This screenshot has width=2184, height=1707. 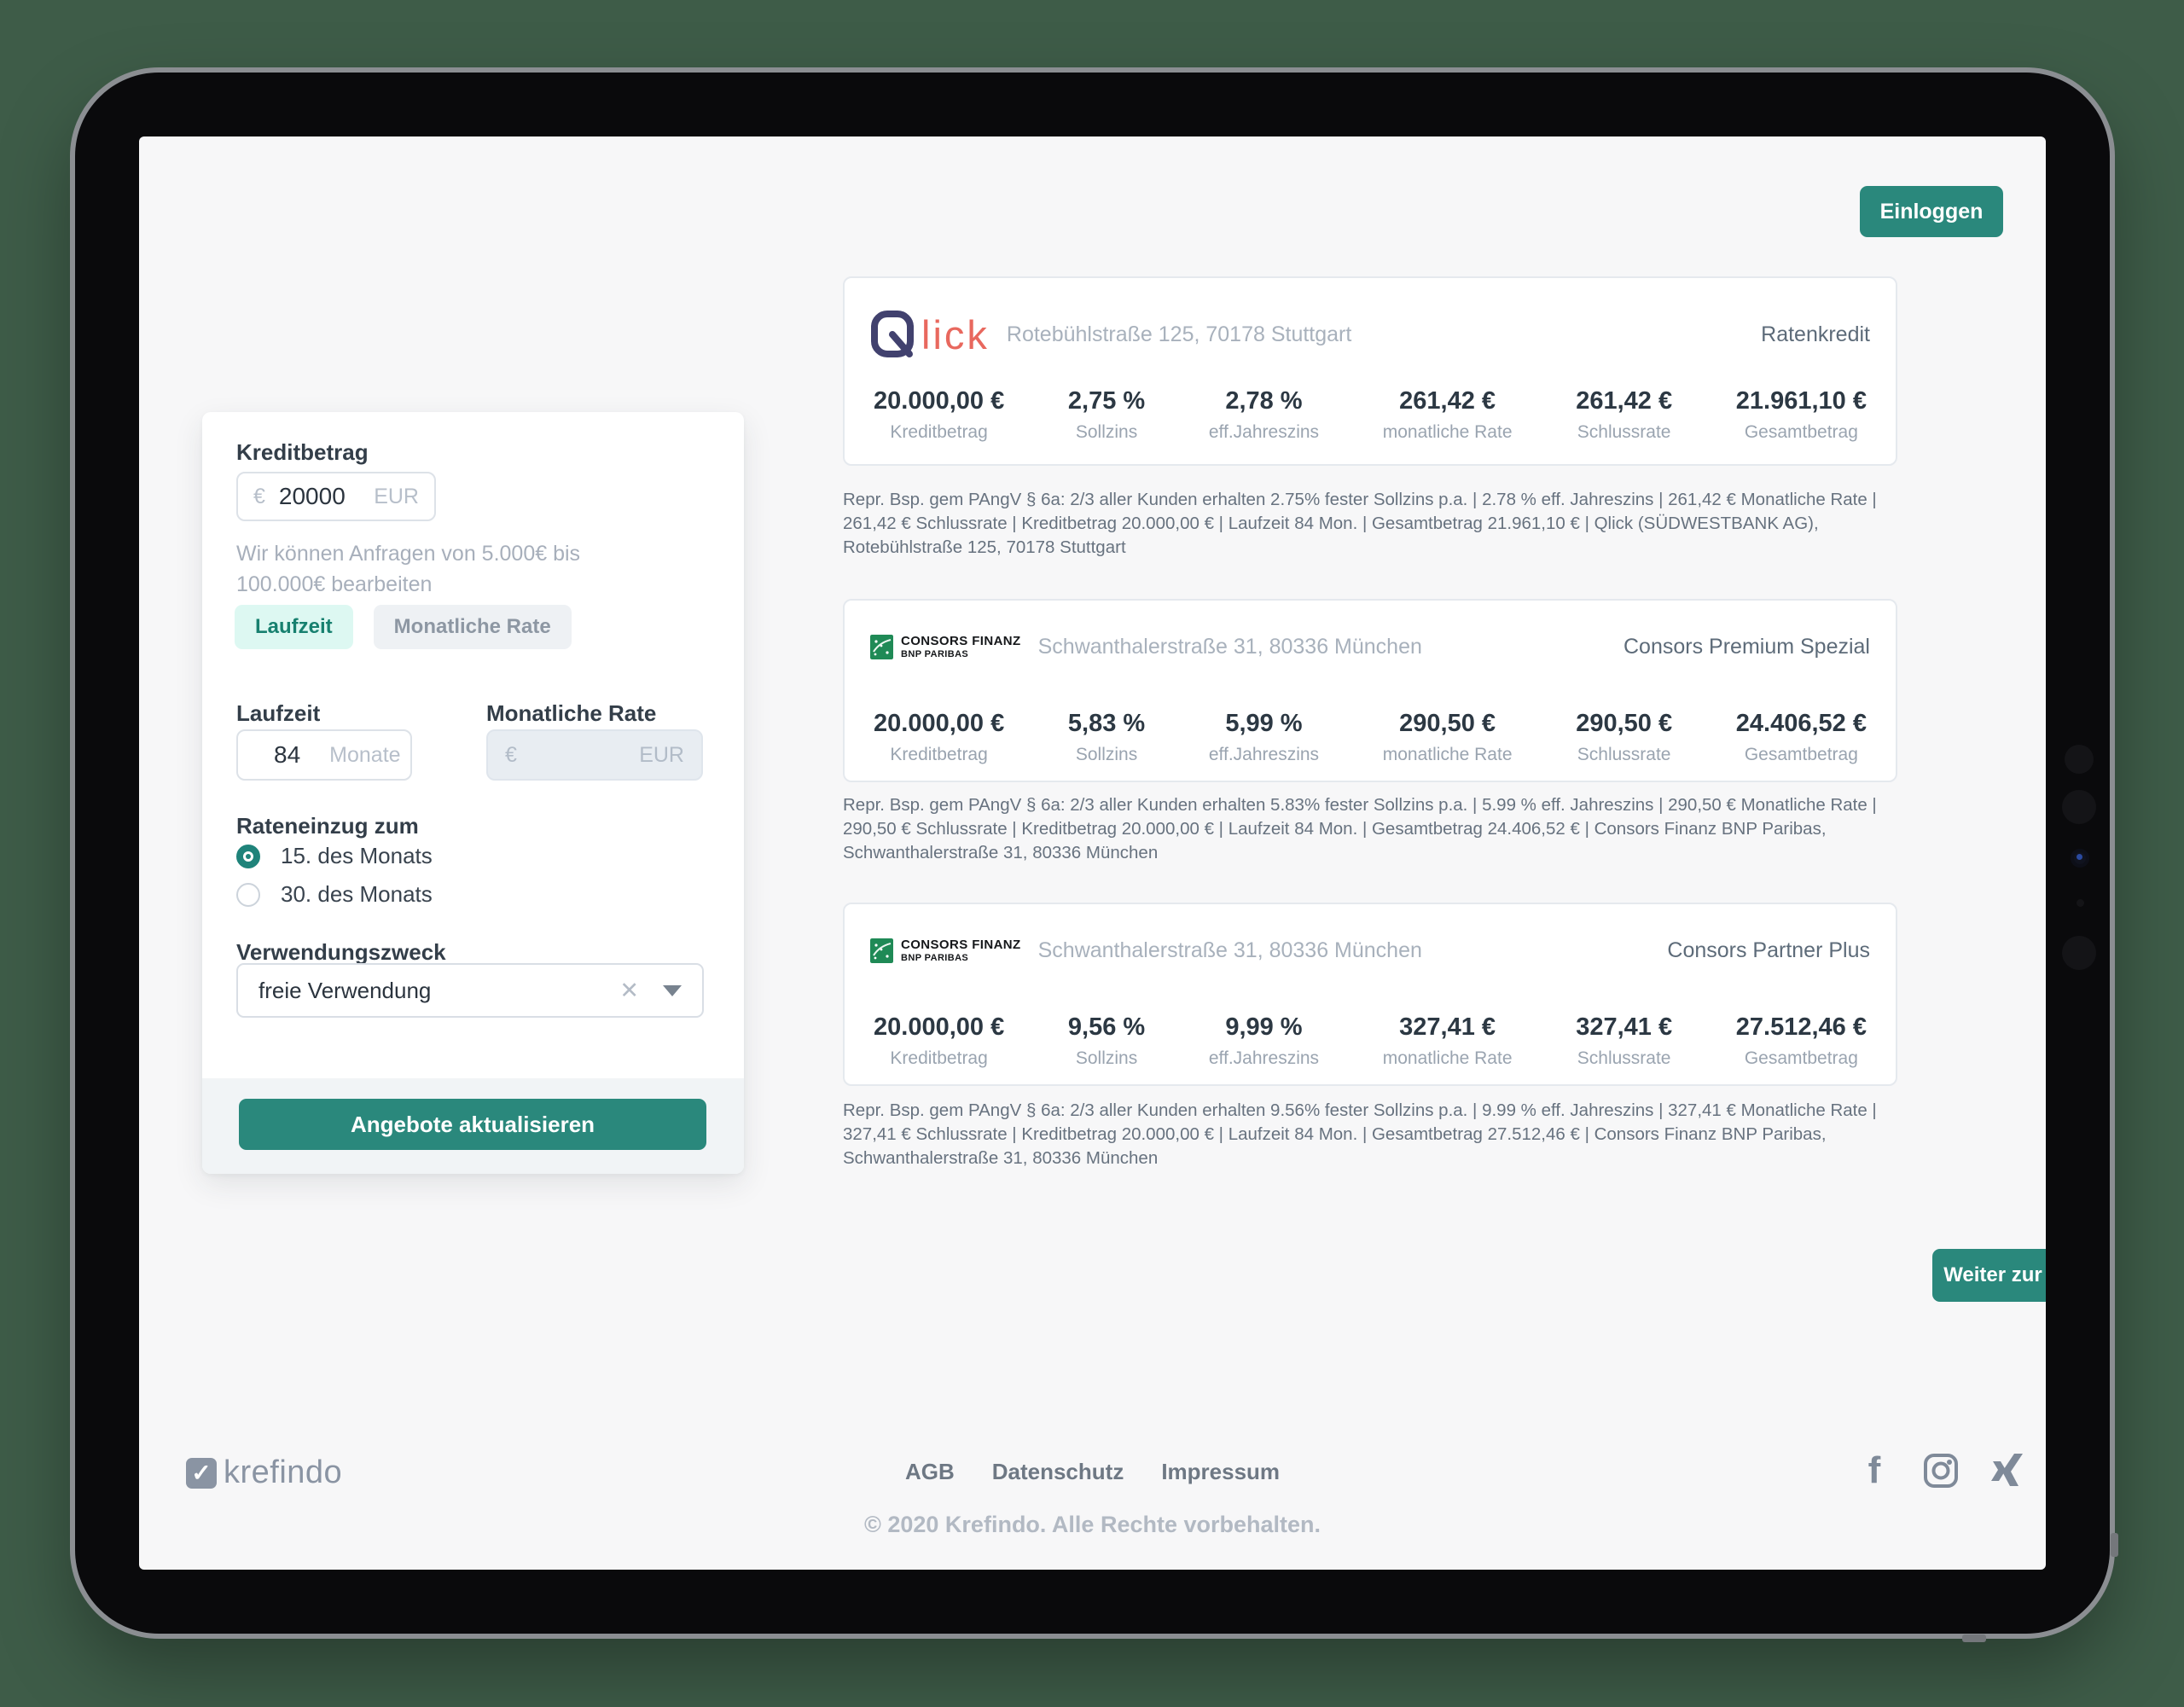 I want to click on qlick-logo: lick, so click(x=930, y=335).